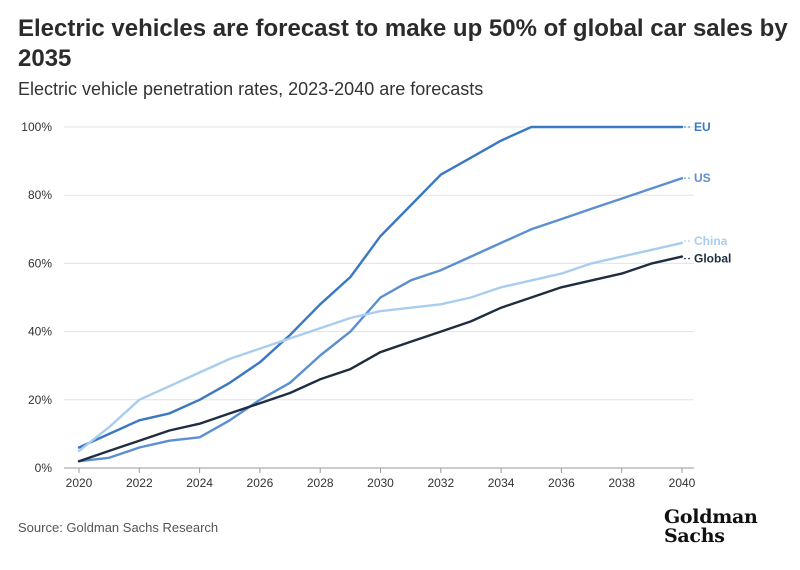  I want to click on series-label-us: US, so click(702, 178).